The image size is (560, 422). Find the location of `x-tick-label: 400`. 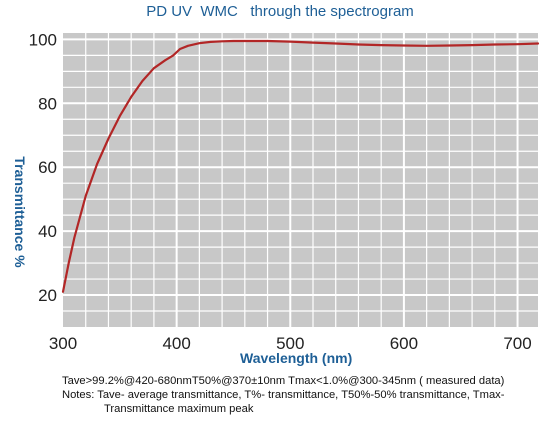

x-tick-label: 400 is located at coordinates (176, 343).